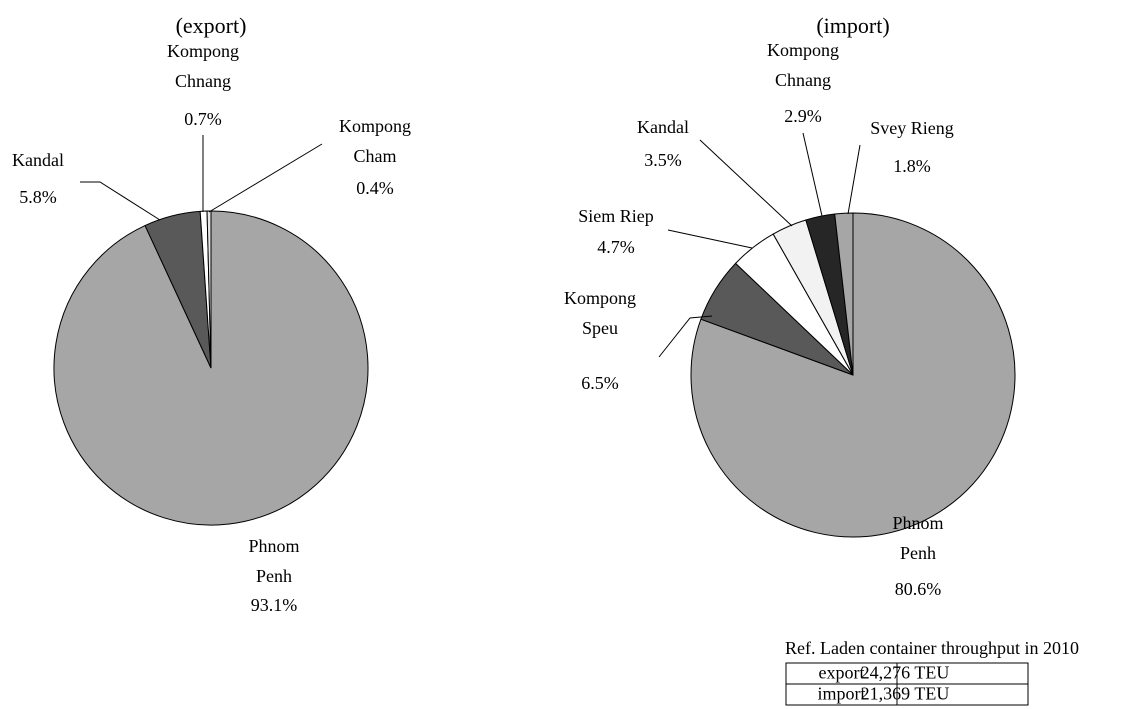 Image resolution: width=1136 pixels, height=709 pixels. What do you see at coordinates (912, 128) in the screenshot?
I see `slice-label: Svey Rieng` at bounding box center [912, 128].